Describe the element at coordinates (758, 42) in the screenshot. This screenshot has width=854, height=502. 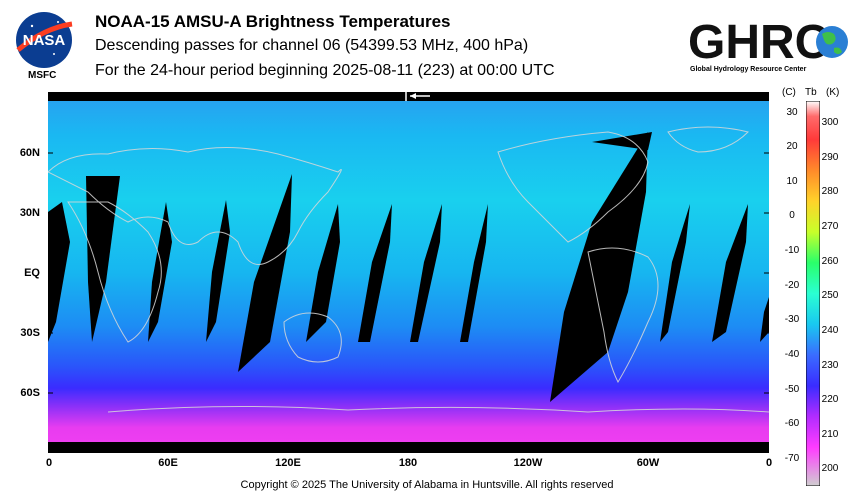
I see `ghrc-logo-text: GHRC` at that location.